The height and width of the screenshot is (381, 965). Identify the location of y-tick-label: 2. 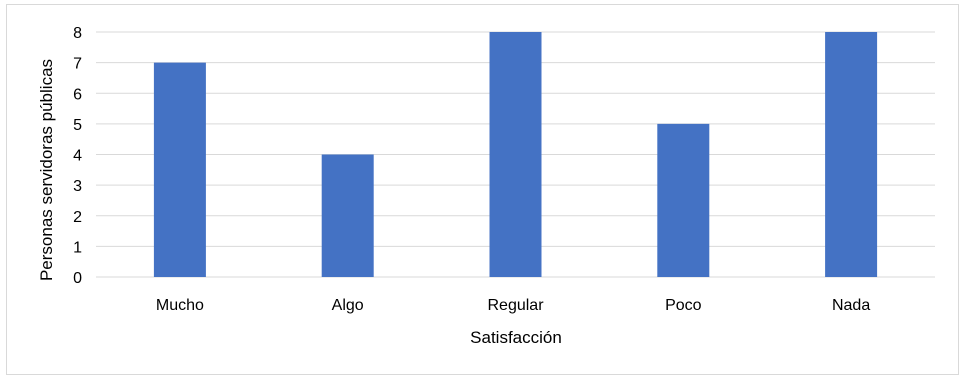
(77, 217).